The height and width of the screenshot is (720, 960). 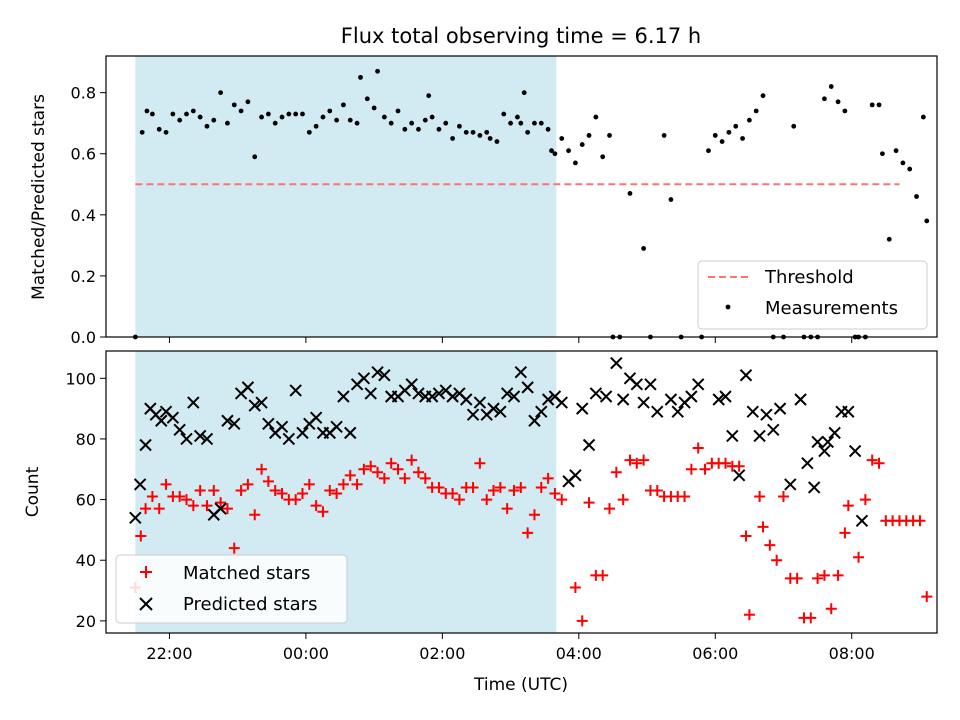 I want to click on bottom-y-axis-title: Count, so click(x=33, y=491).